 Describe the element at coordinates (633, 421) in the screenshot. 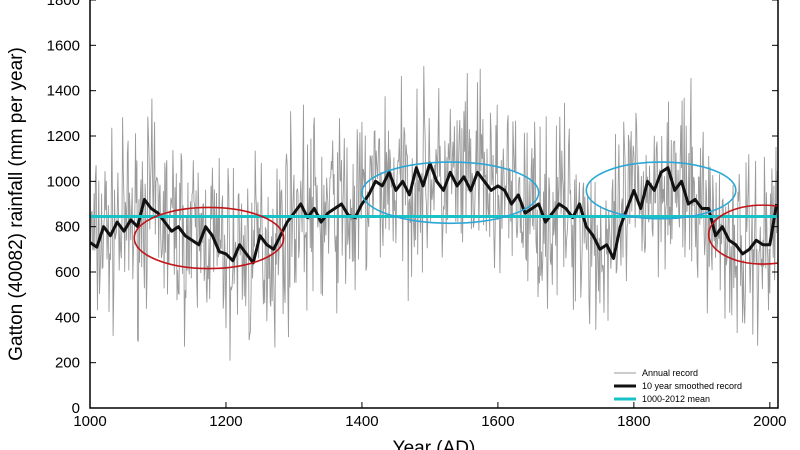

I see `x-tick-label: 1800` at that location.